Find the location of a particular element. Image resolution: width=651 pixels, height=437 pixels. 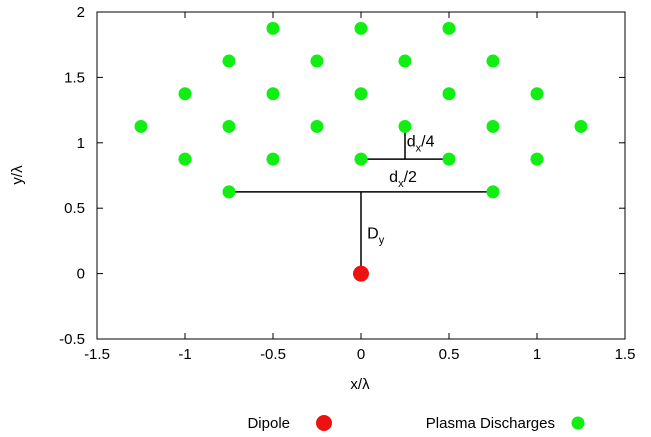

x-tick-label: 0 is located at coordinates (361, 354).